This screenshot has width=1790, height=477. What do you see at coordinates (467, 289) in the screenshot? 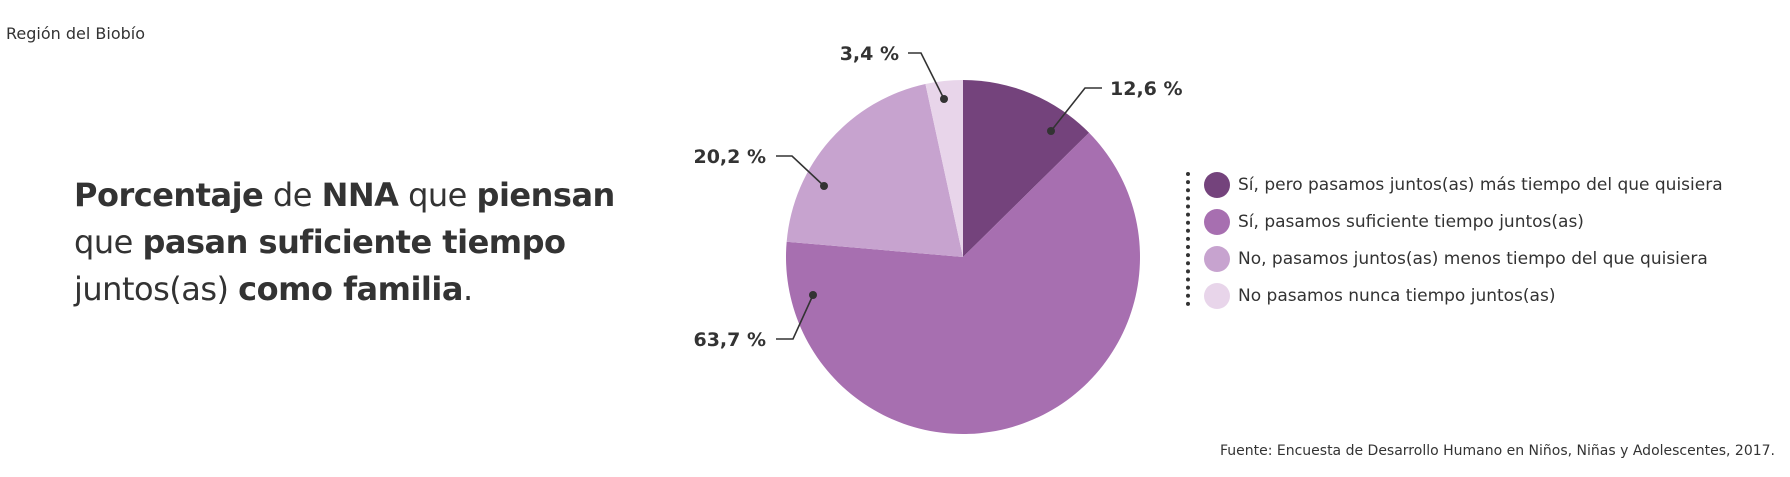
I see `title-fragment: .` at bounding box center [467, 289].